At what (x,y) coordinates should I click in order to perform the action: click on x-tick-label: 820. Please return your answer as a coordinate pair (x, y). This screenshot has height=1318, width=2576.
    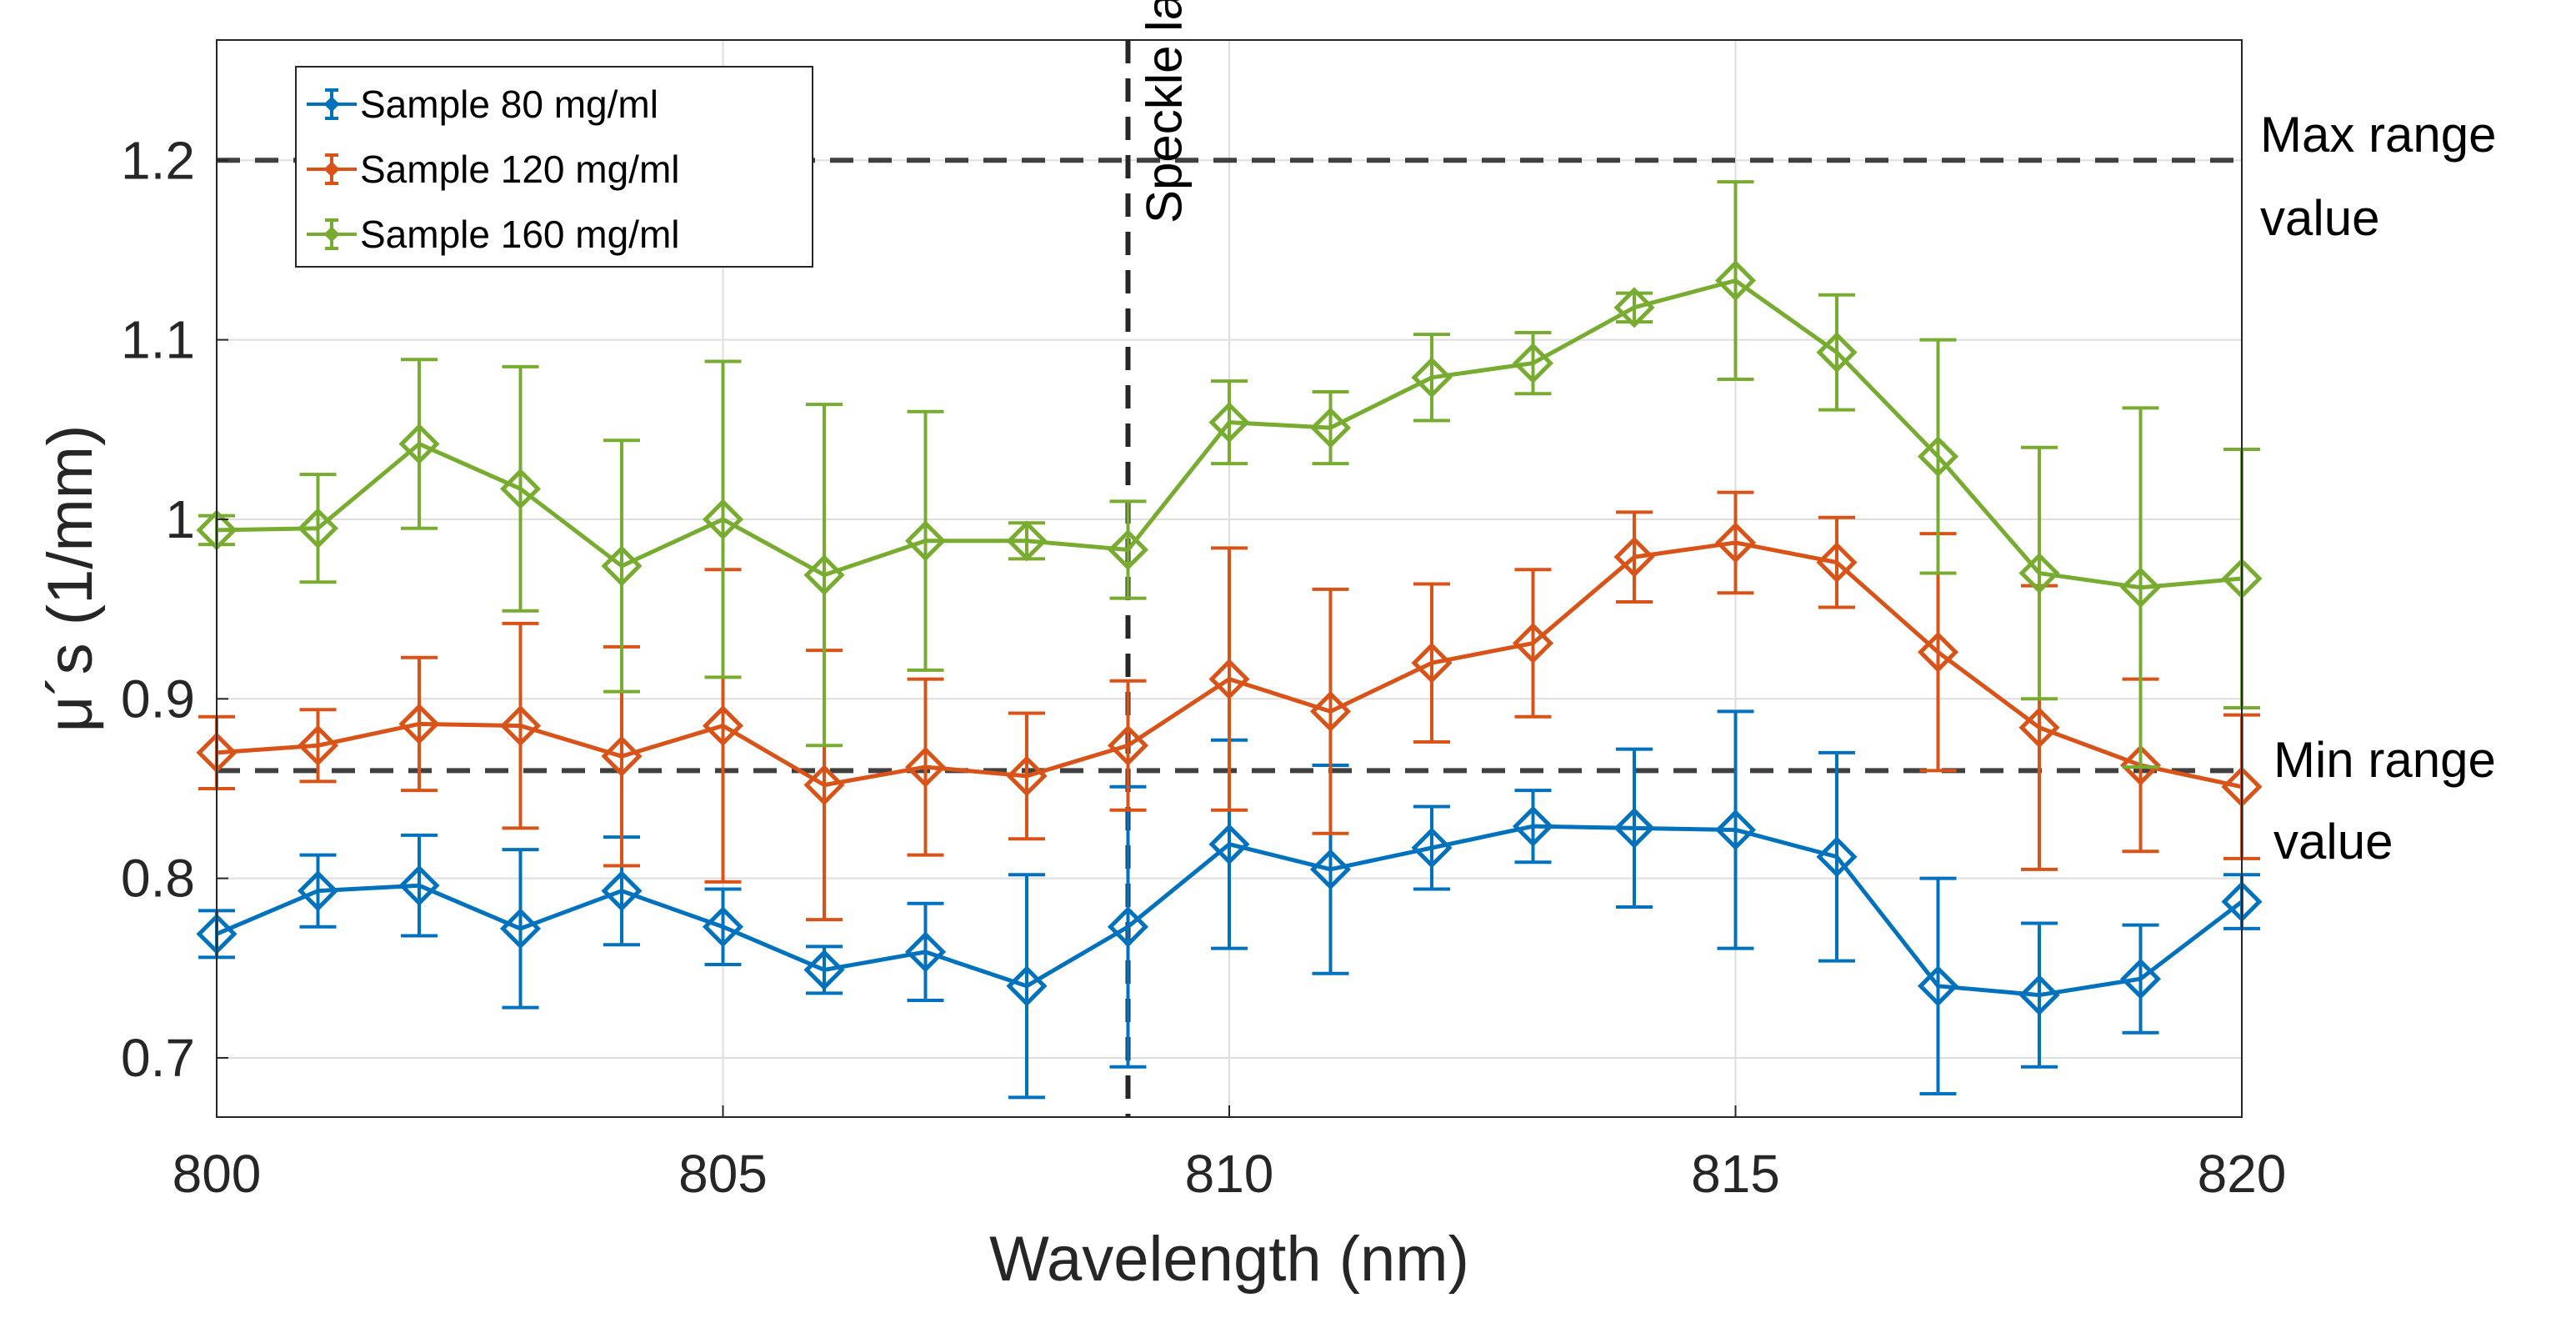
    Looking at the image, I should click on (2243, 1174).